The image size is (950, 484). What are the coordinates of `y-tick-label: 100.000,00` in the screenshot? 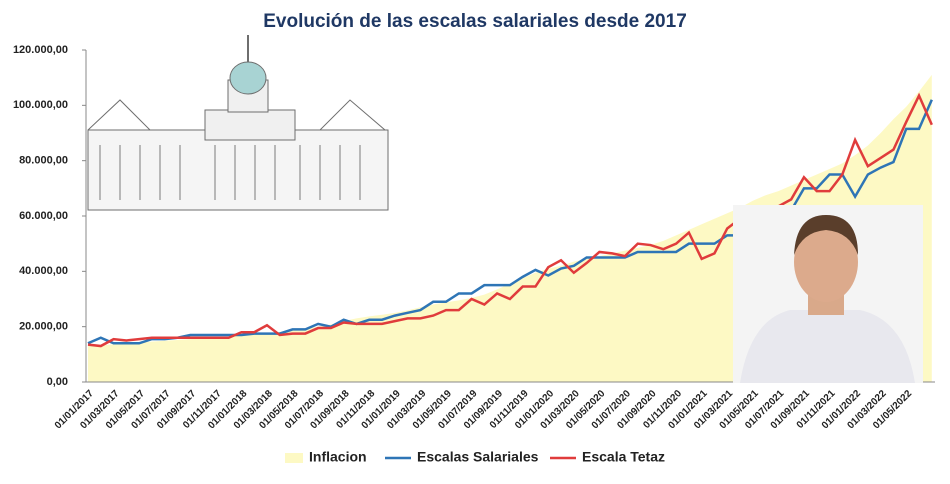 It's located at (40, 105).